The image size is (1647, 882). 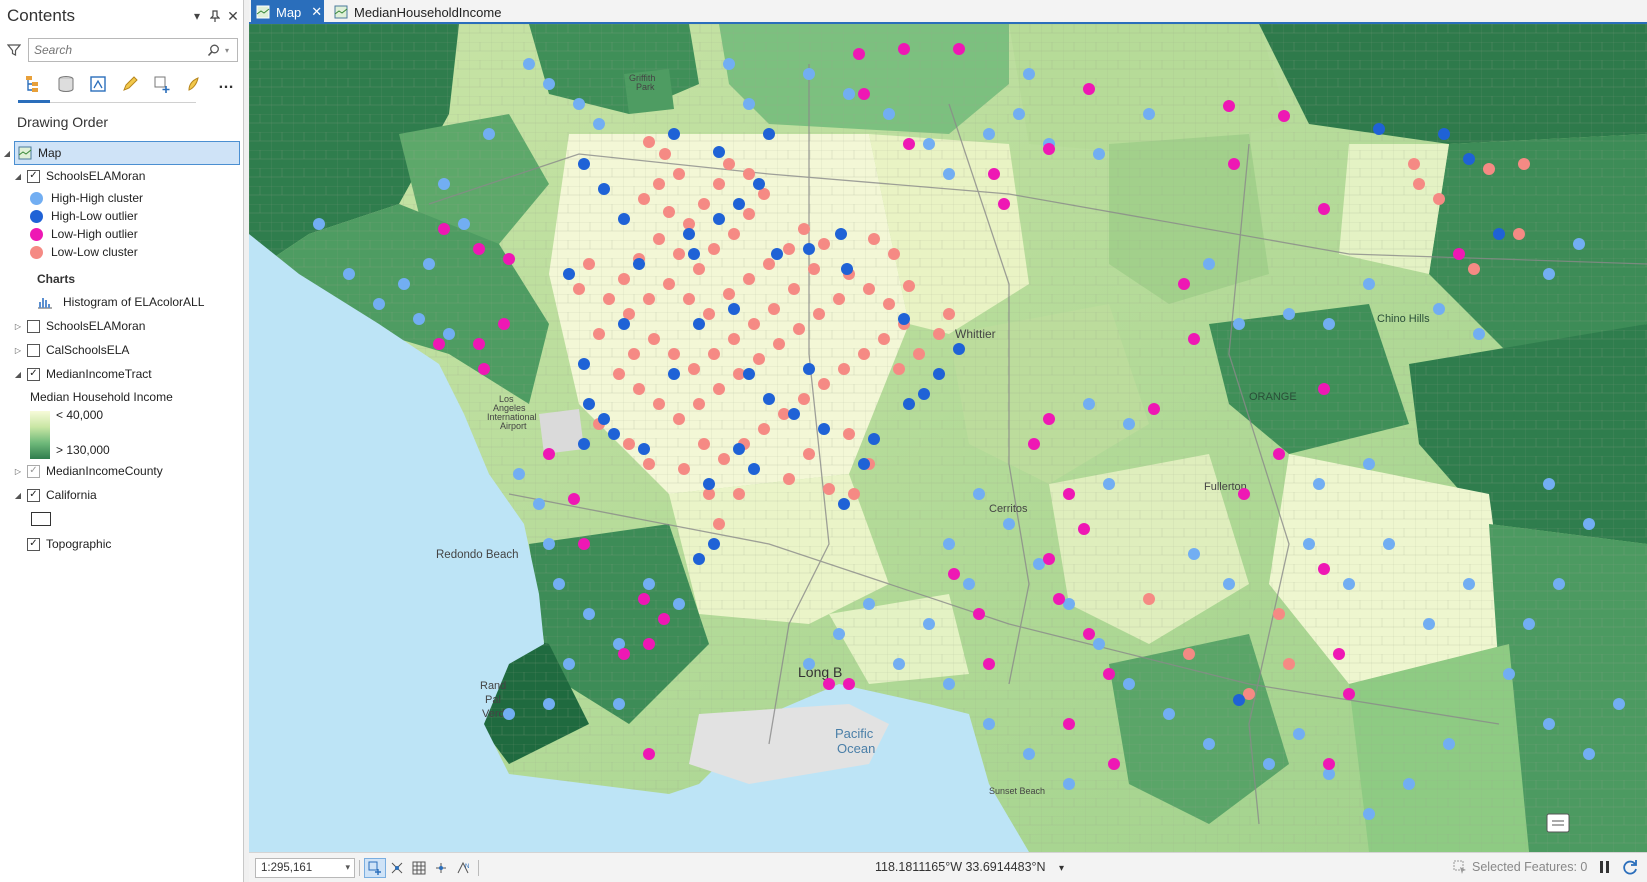 What do you see at coordinates (72, 176) in the screenshot?
I see `tree-item-schools-moran: ◢ ✓ SchoolsELAMoran` at bounding box center [72, 176].